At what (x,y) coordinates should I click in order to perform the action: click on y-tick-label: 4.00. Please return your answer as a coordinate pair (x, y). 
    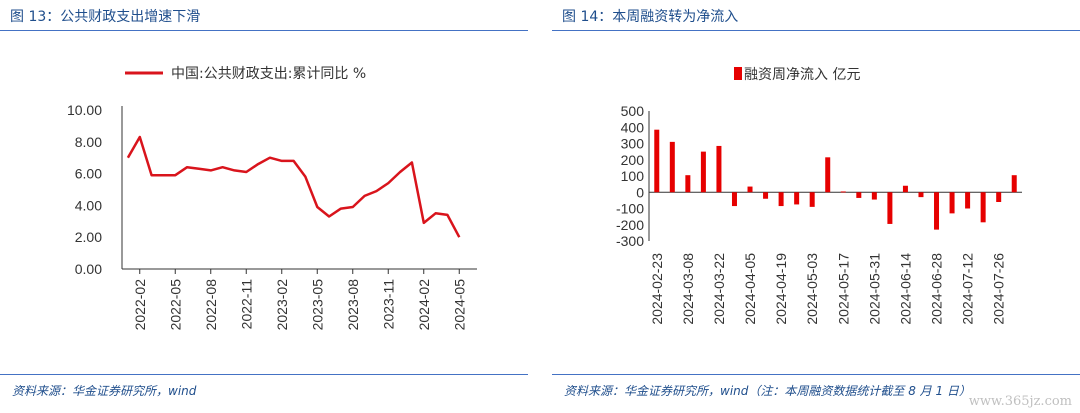
    Looking at the image, I should click on (88, 205).